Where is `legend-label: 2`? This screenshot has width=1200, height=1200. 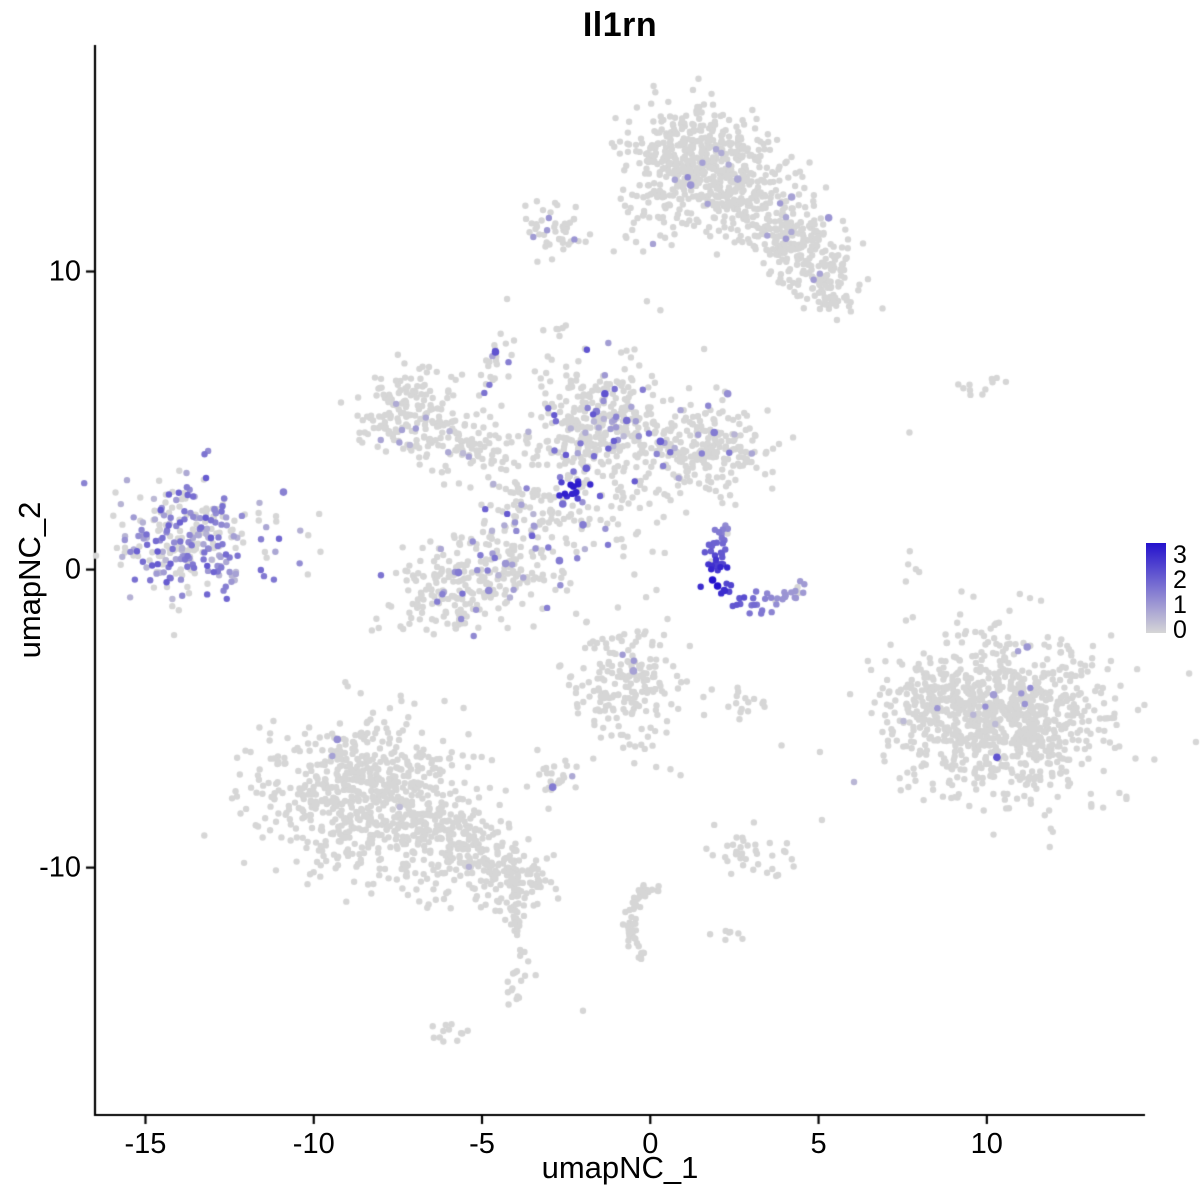
legend-label: 2 is located at coordinates (1180, 580).